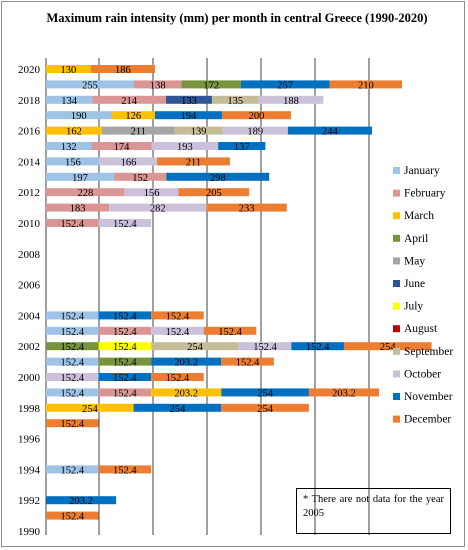 Image resolution: width=468 pixels, height=550 pixels. What do you see at coordinates (29, 255) in the screenshot?
I see `y-tick-label: 2008` at bounding box center [29, 255].